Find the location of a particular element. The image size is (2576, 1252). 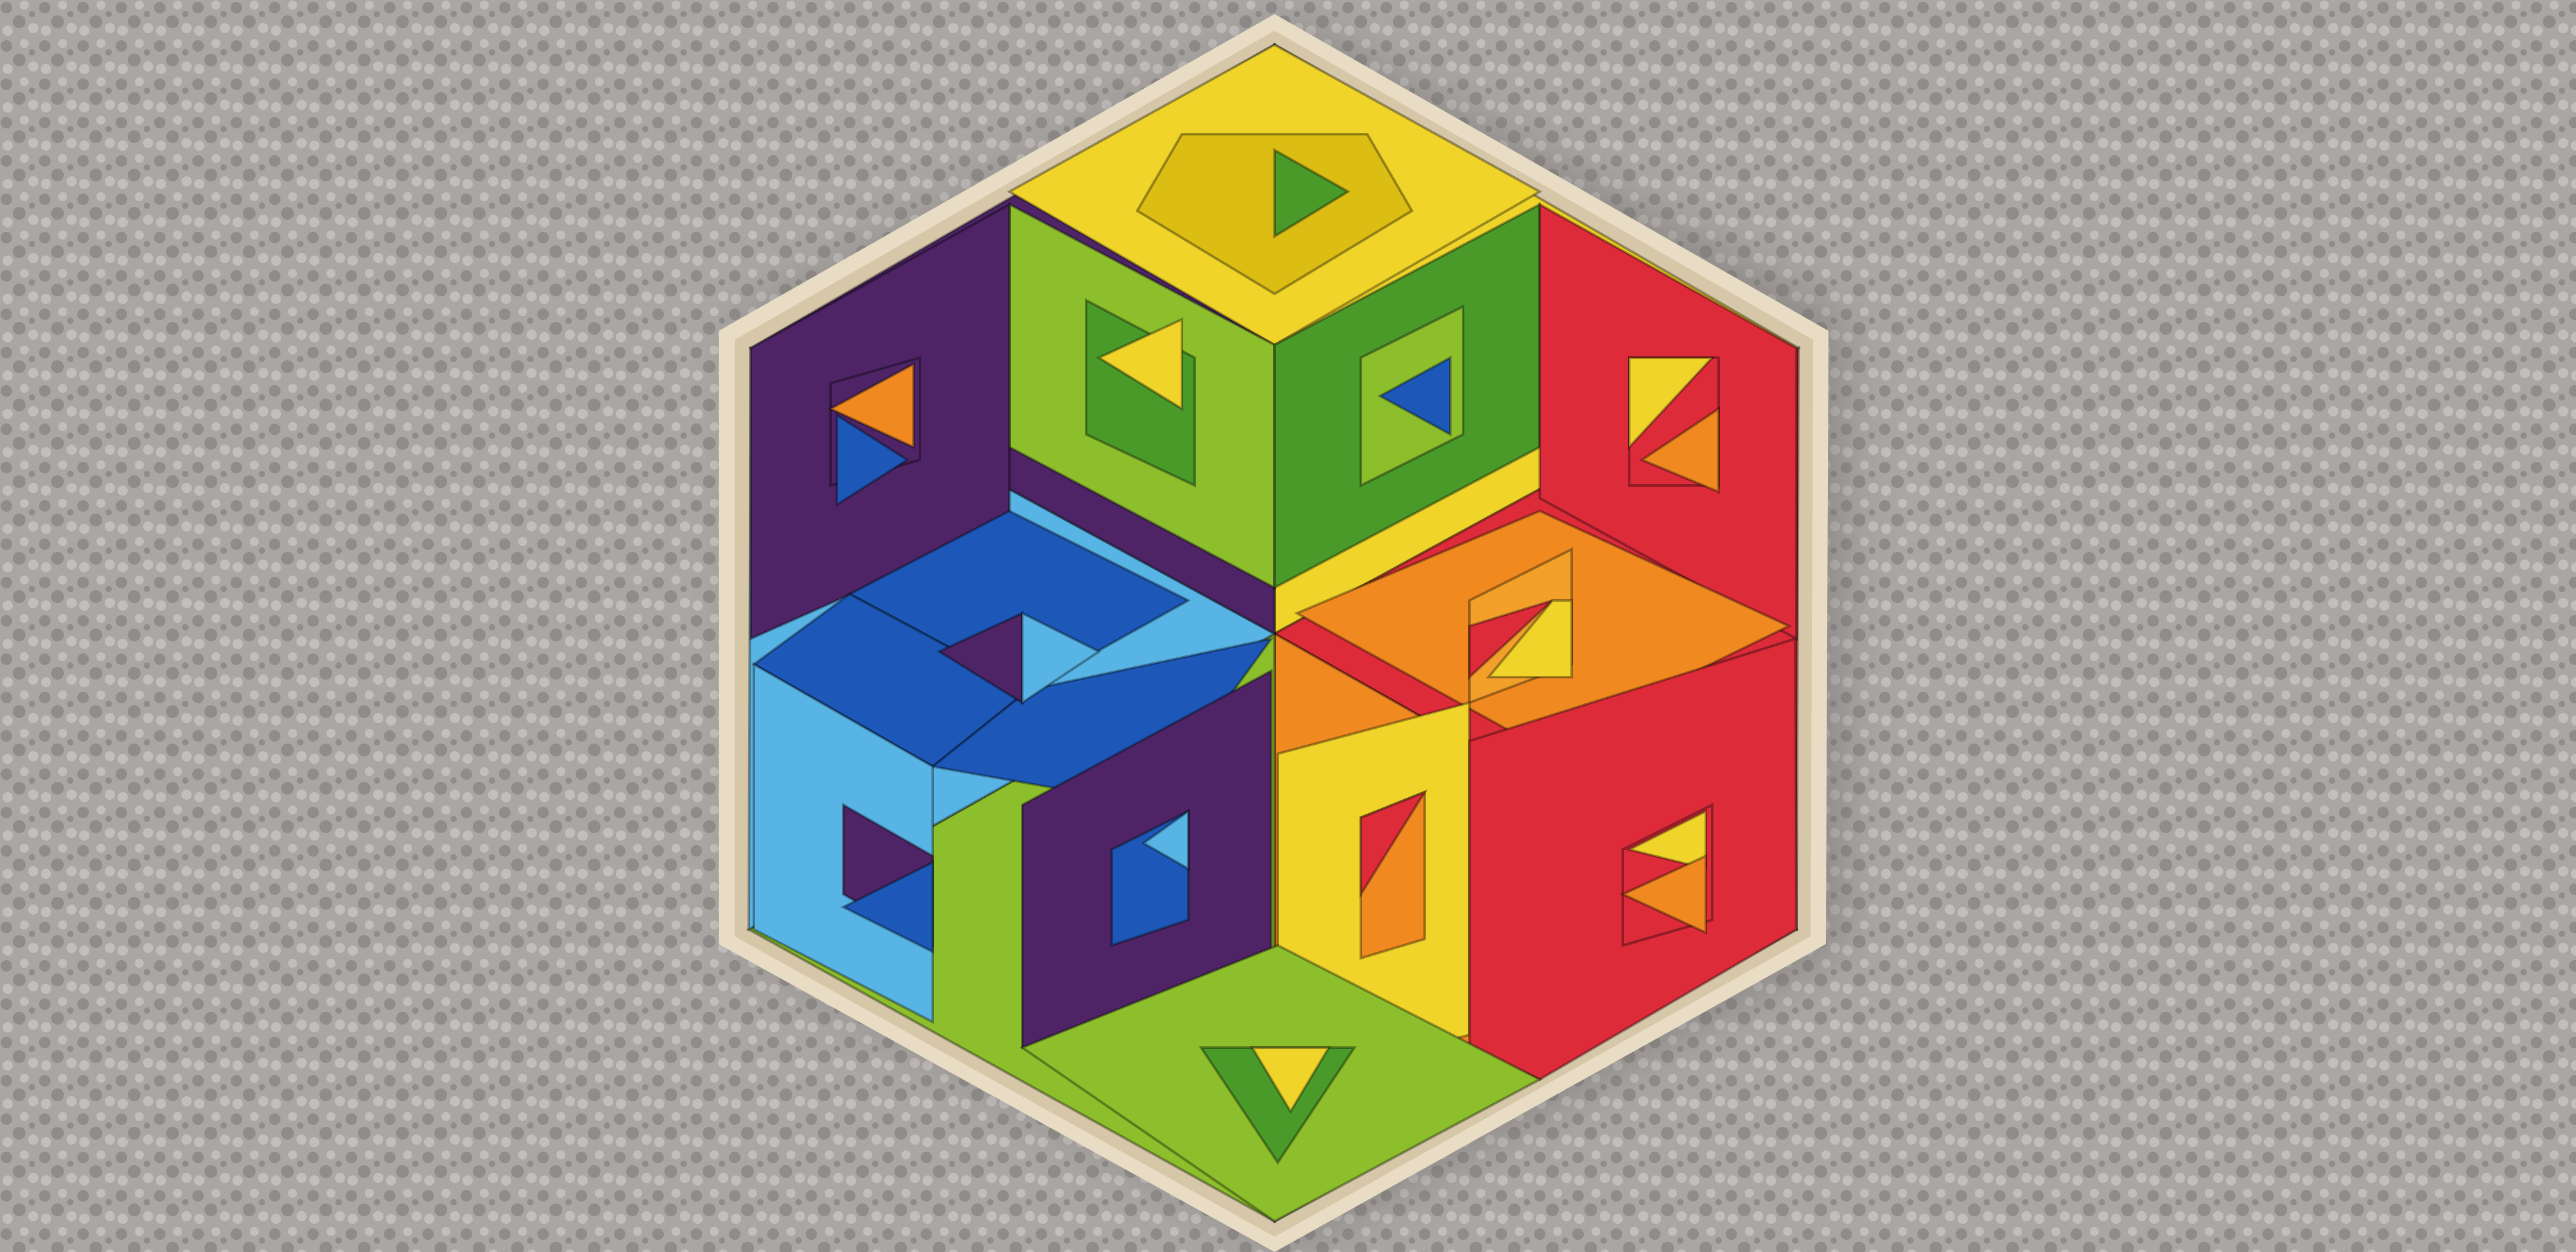

orange-triangle-purple is located at coordinates (871, 406).